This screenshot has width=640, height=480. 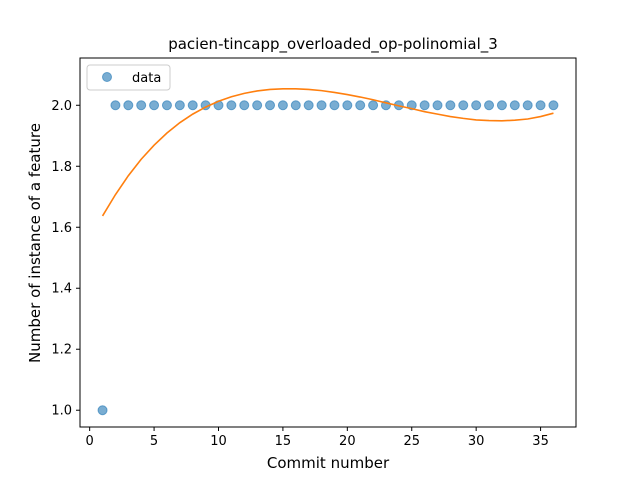 What do you see at coordinates (218, 441) in the screenshot?
I see `x-tick-label: 10` at bounding box center [218, 441].